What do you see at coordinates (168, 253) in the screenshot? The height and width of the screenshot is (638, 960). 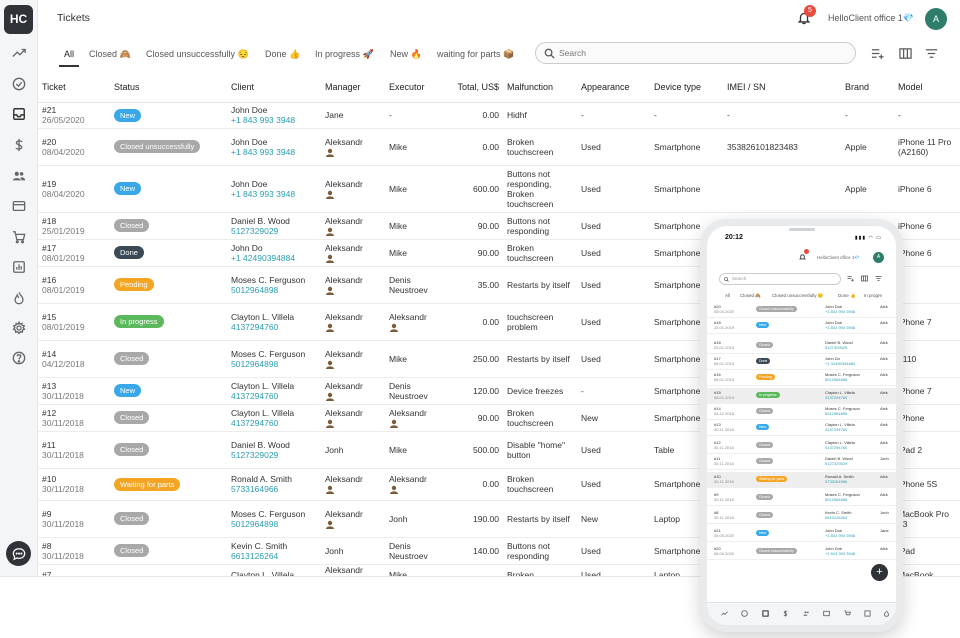 I see `status-cell: Done` at bounding box center [168, 253].